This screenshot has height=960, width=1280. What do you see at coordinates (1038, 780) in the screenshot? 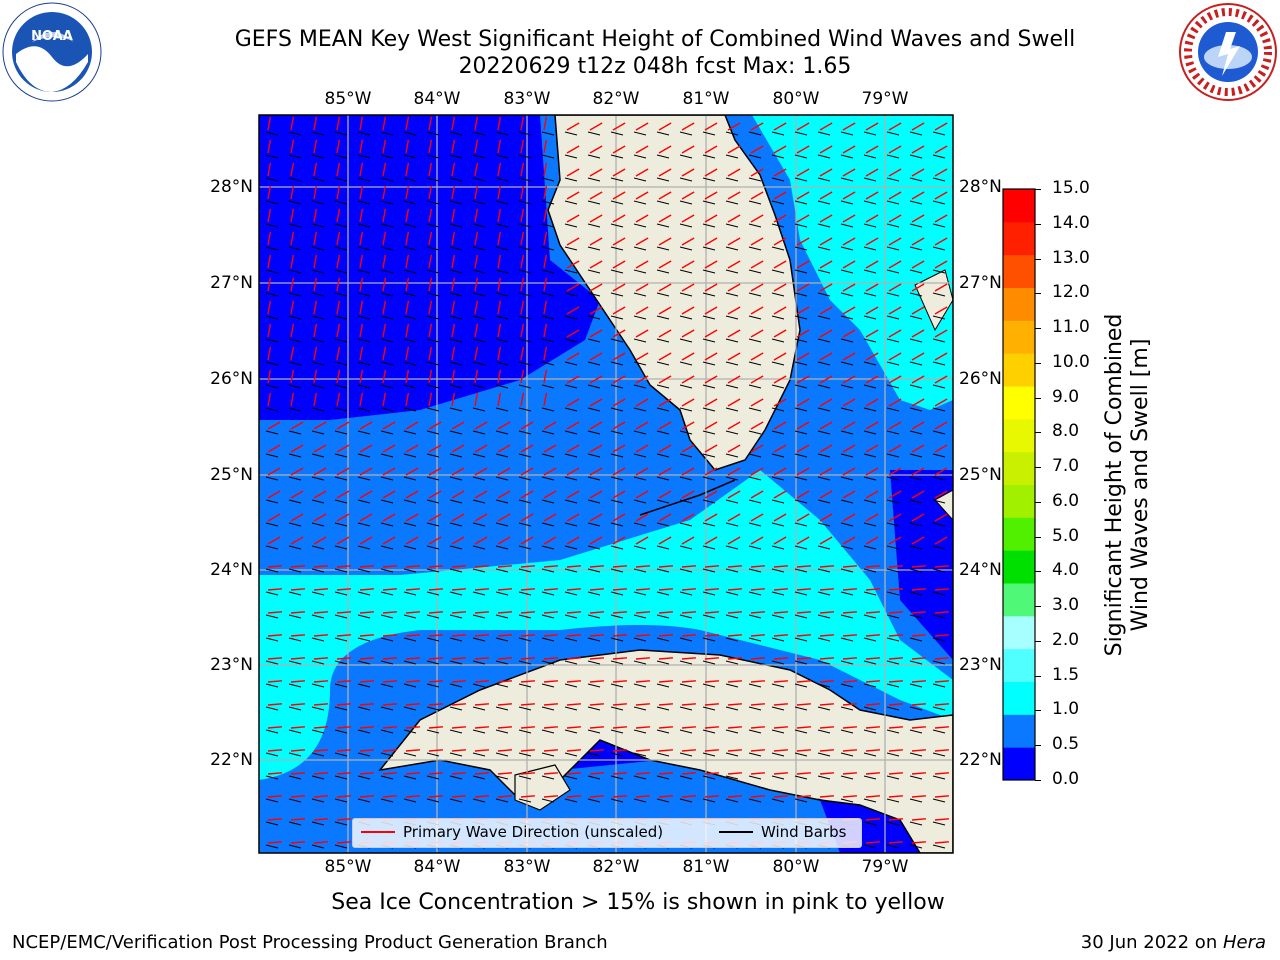
I see `colorbar-tick-mark` at bounding box center [1038, 780].